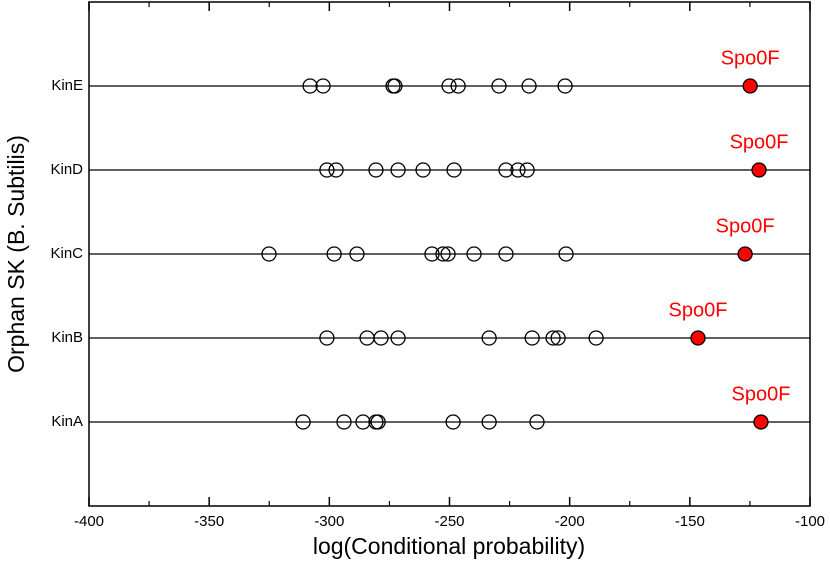 The image size is (830, 567). Describe the element at coordinates (329, 521) in the screenshot. I see `x-tick-label: -300` at that location.